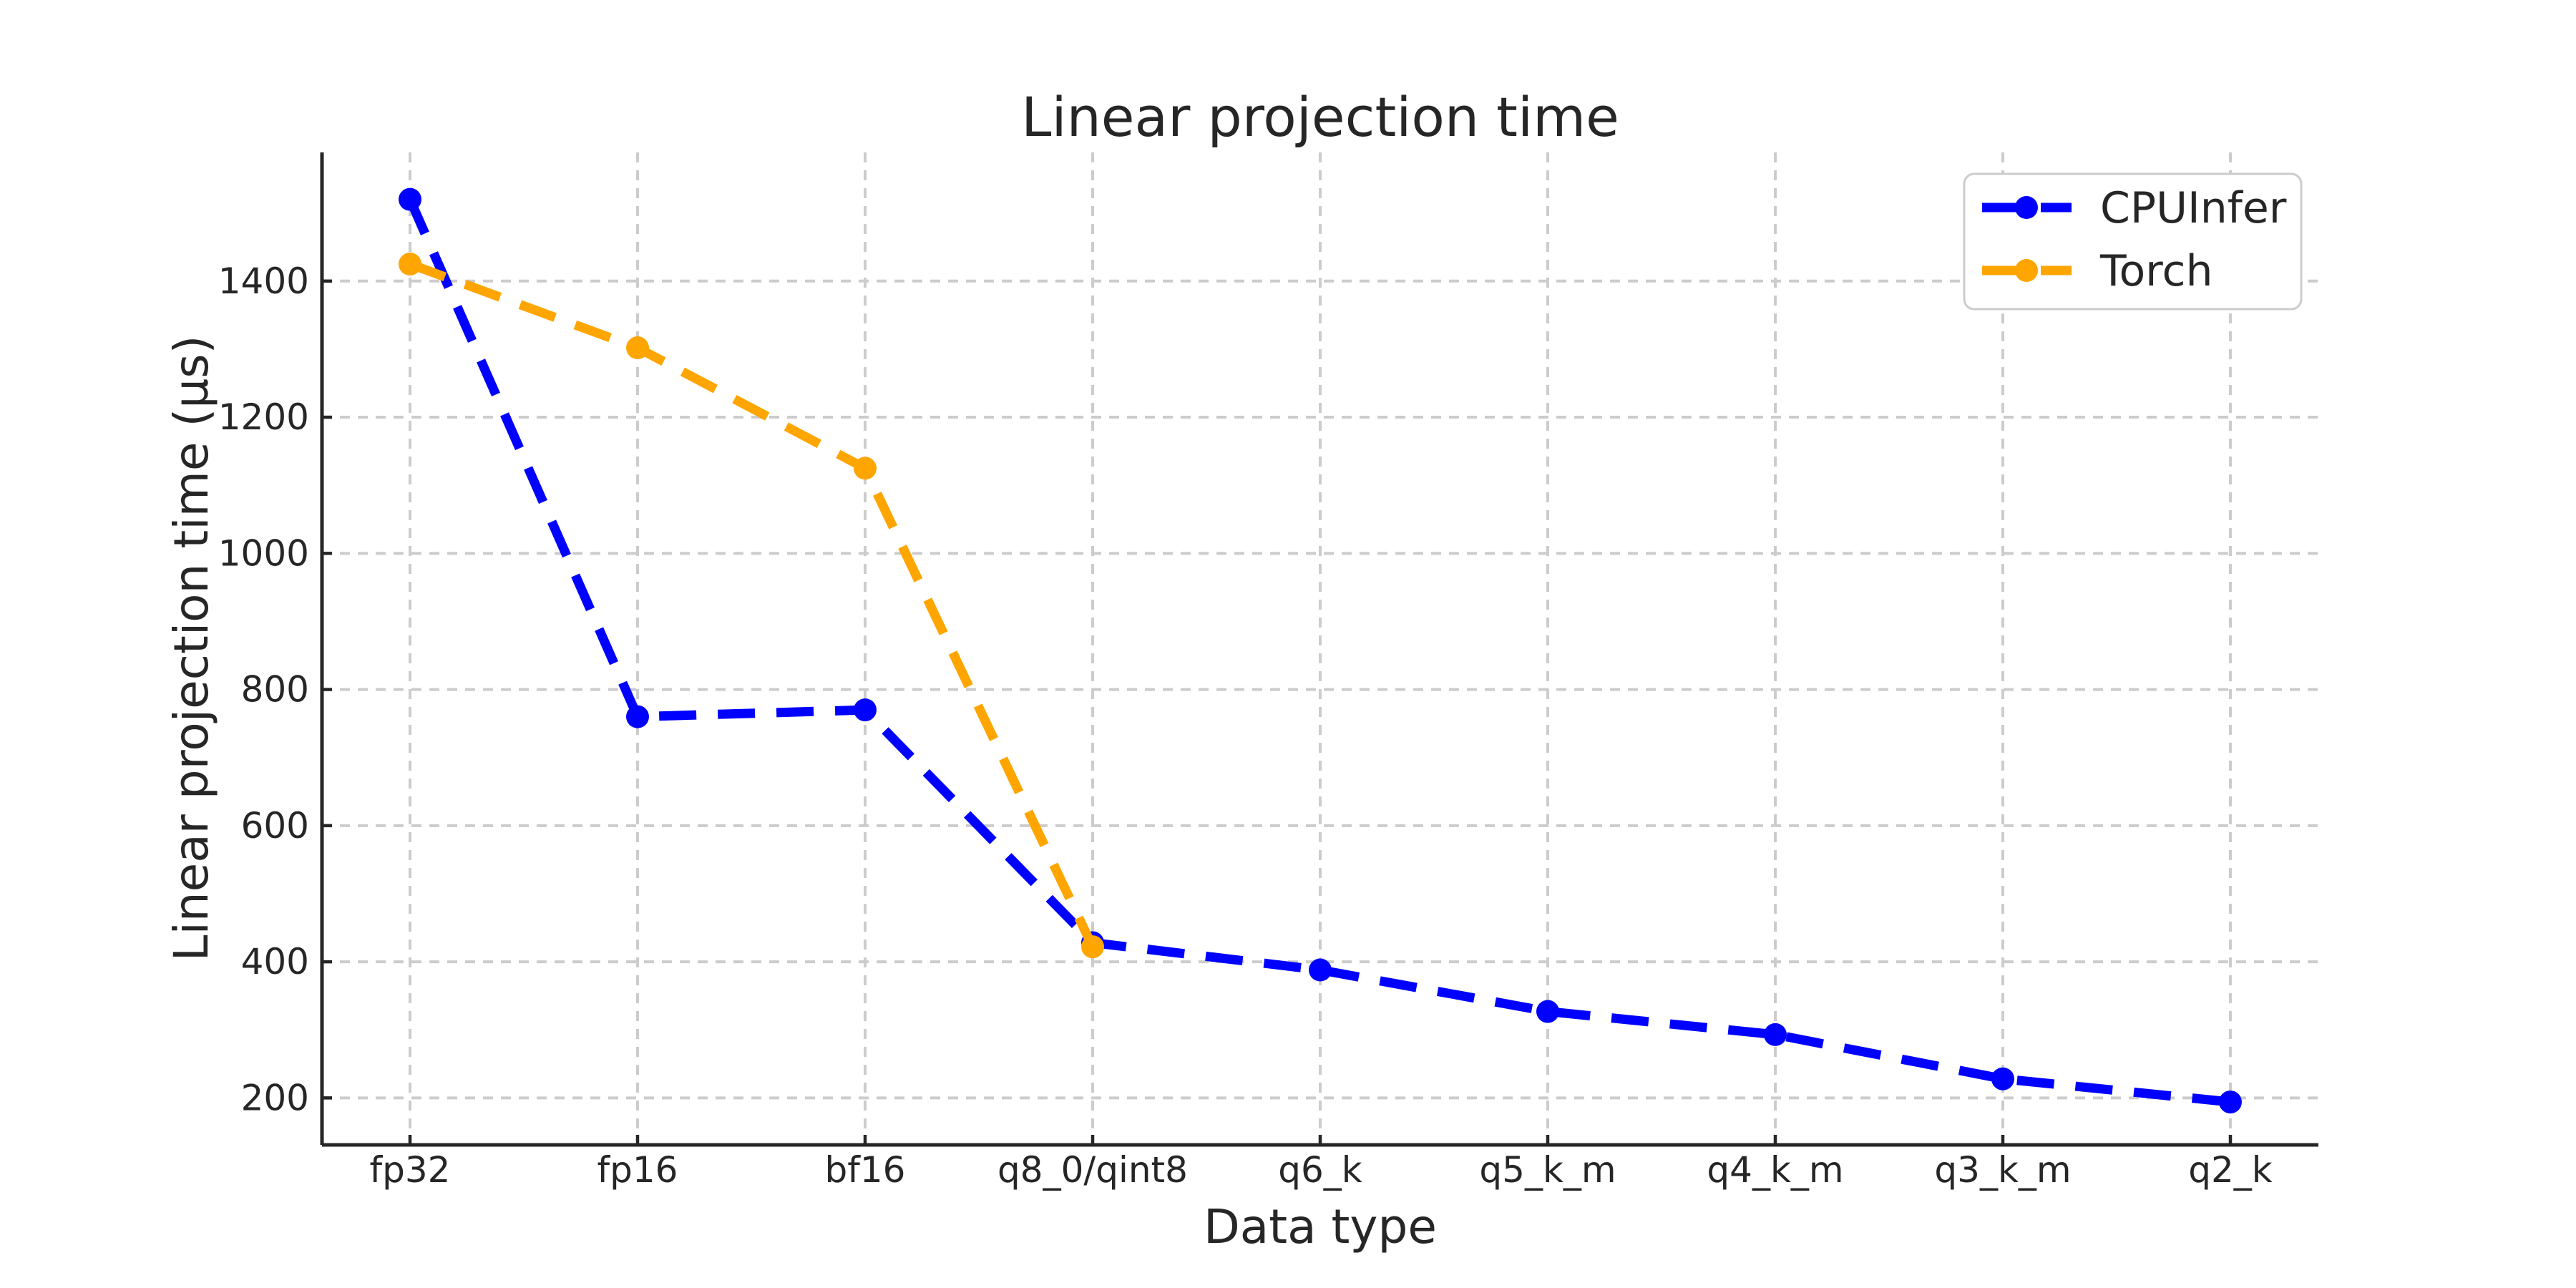 The image size is (2576, 1288). I want to click on x-tick-label: q3_k_m, so click(2002, 1170).